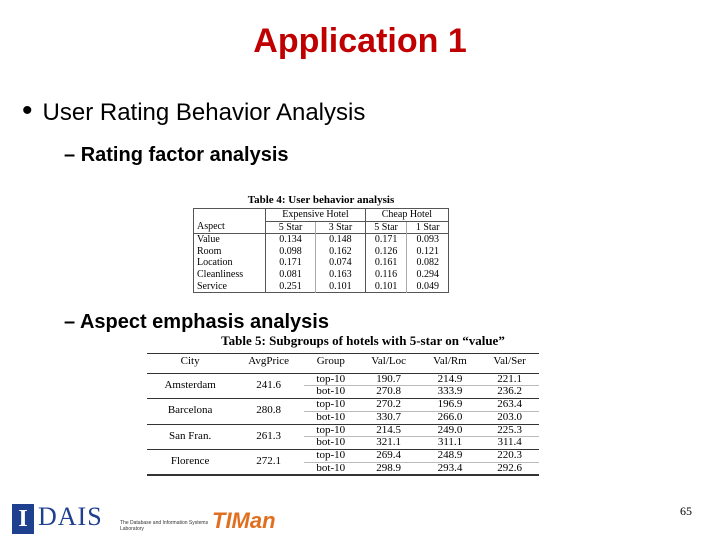 The image size is (720, 540). I want to click on cell: 249.0, so click(450, 431).